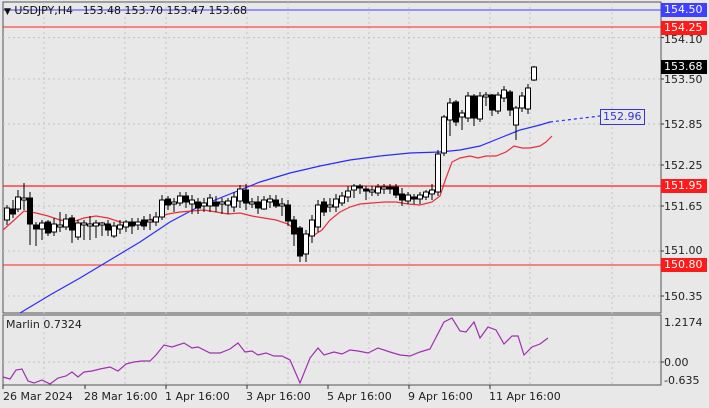  I want to click on price-tick: 152.25, so click(683, 165).